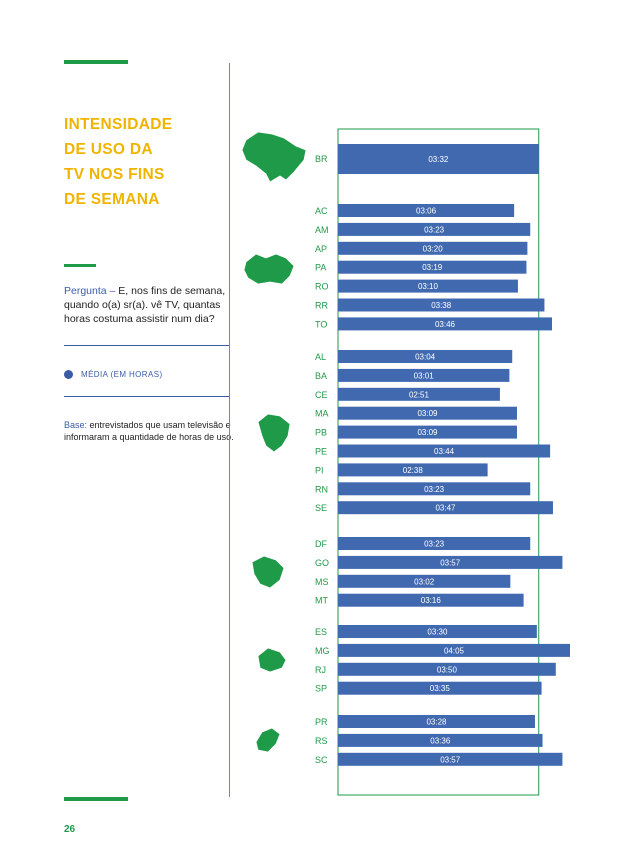  I want to click on data-label: 03:44, so click(444, 451).